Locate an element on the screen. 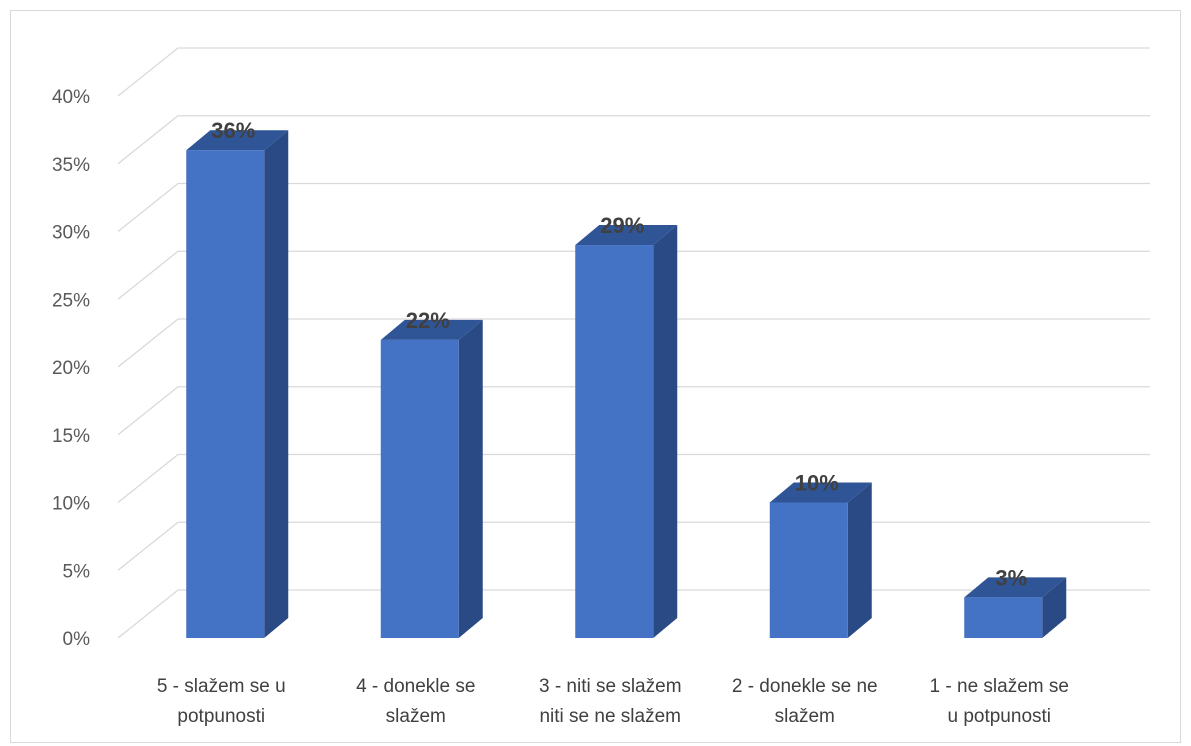  data-label: 3% is located at coordinates (1011, 577).